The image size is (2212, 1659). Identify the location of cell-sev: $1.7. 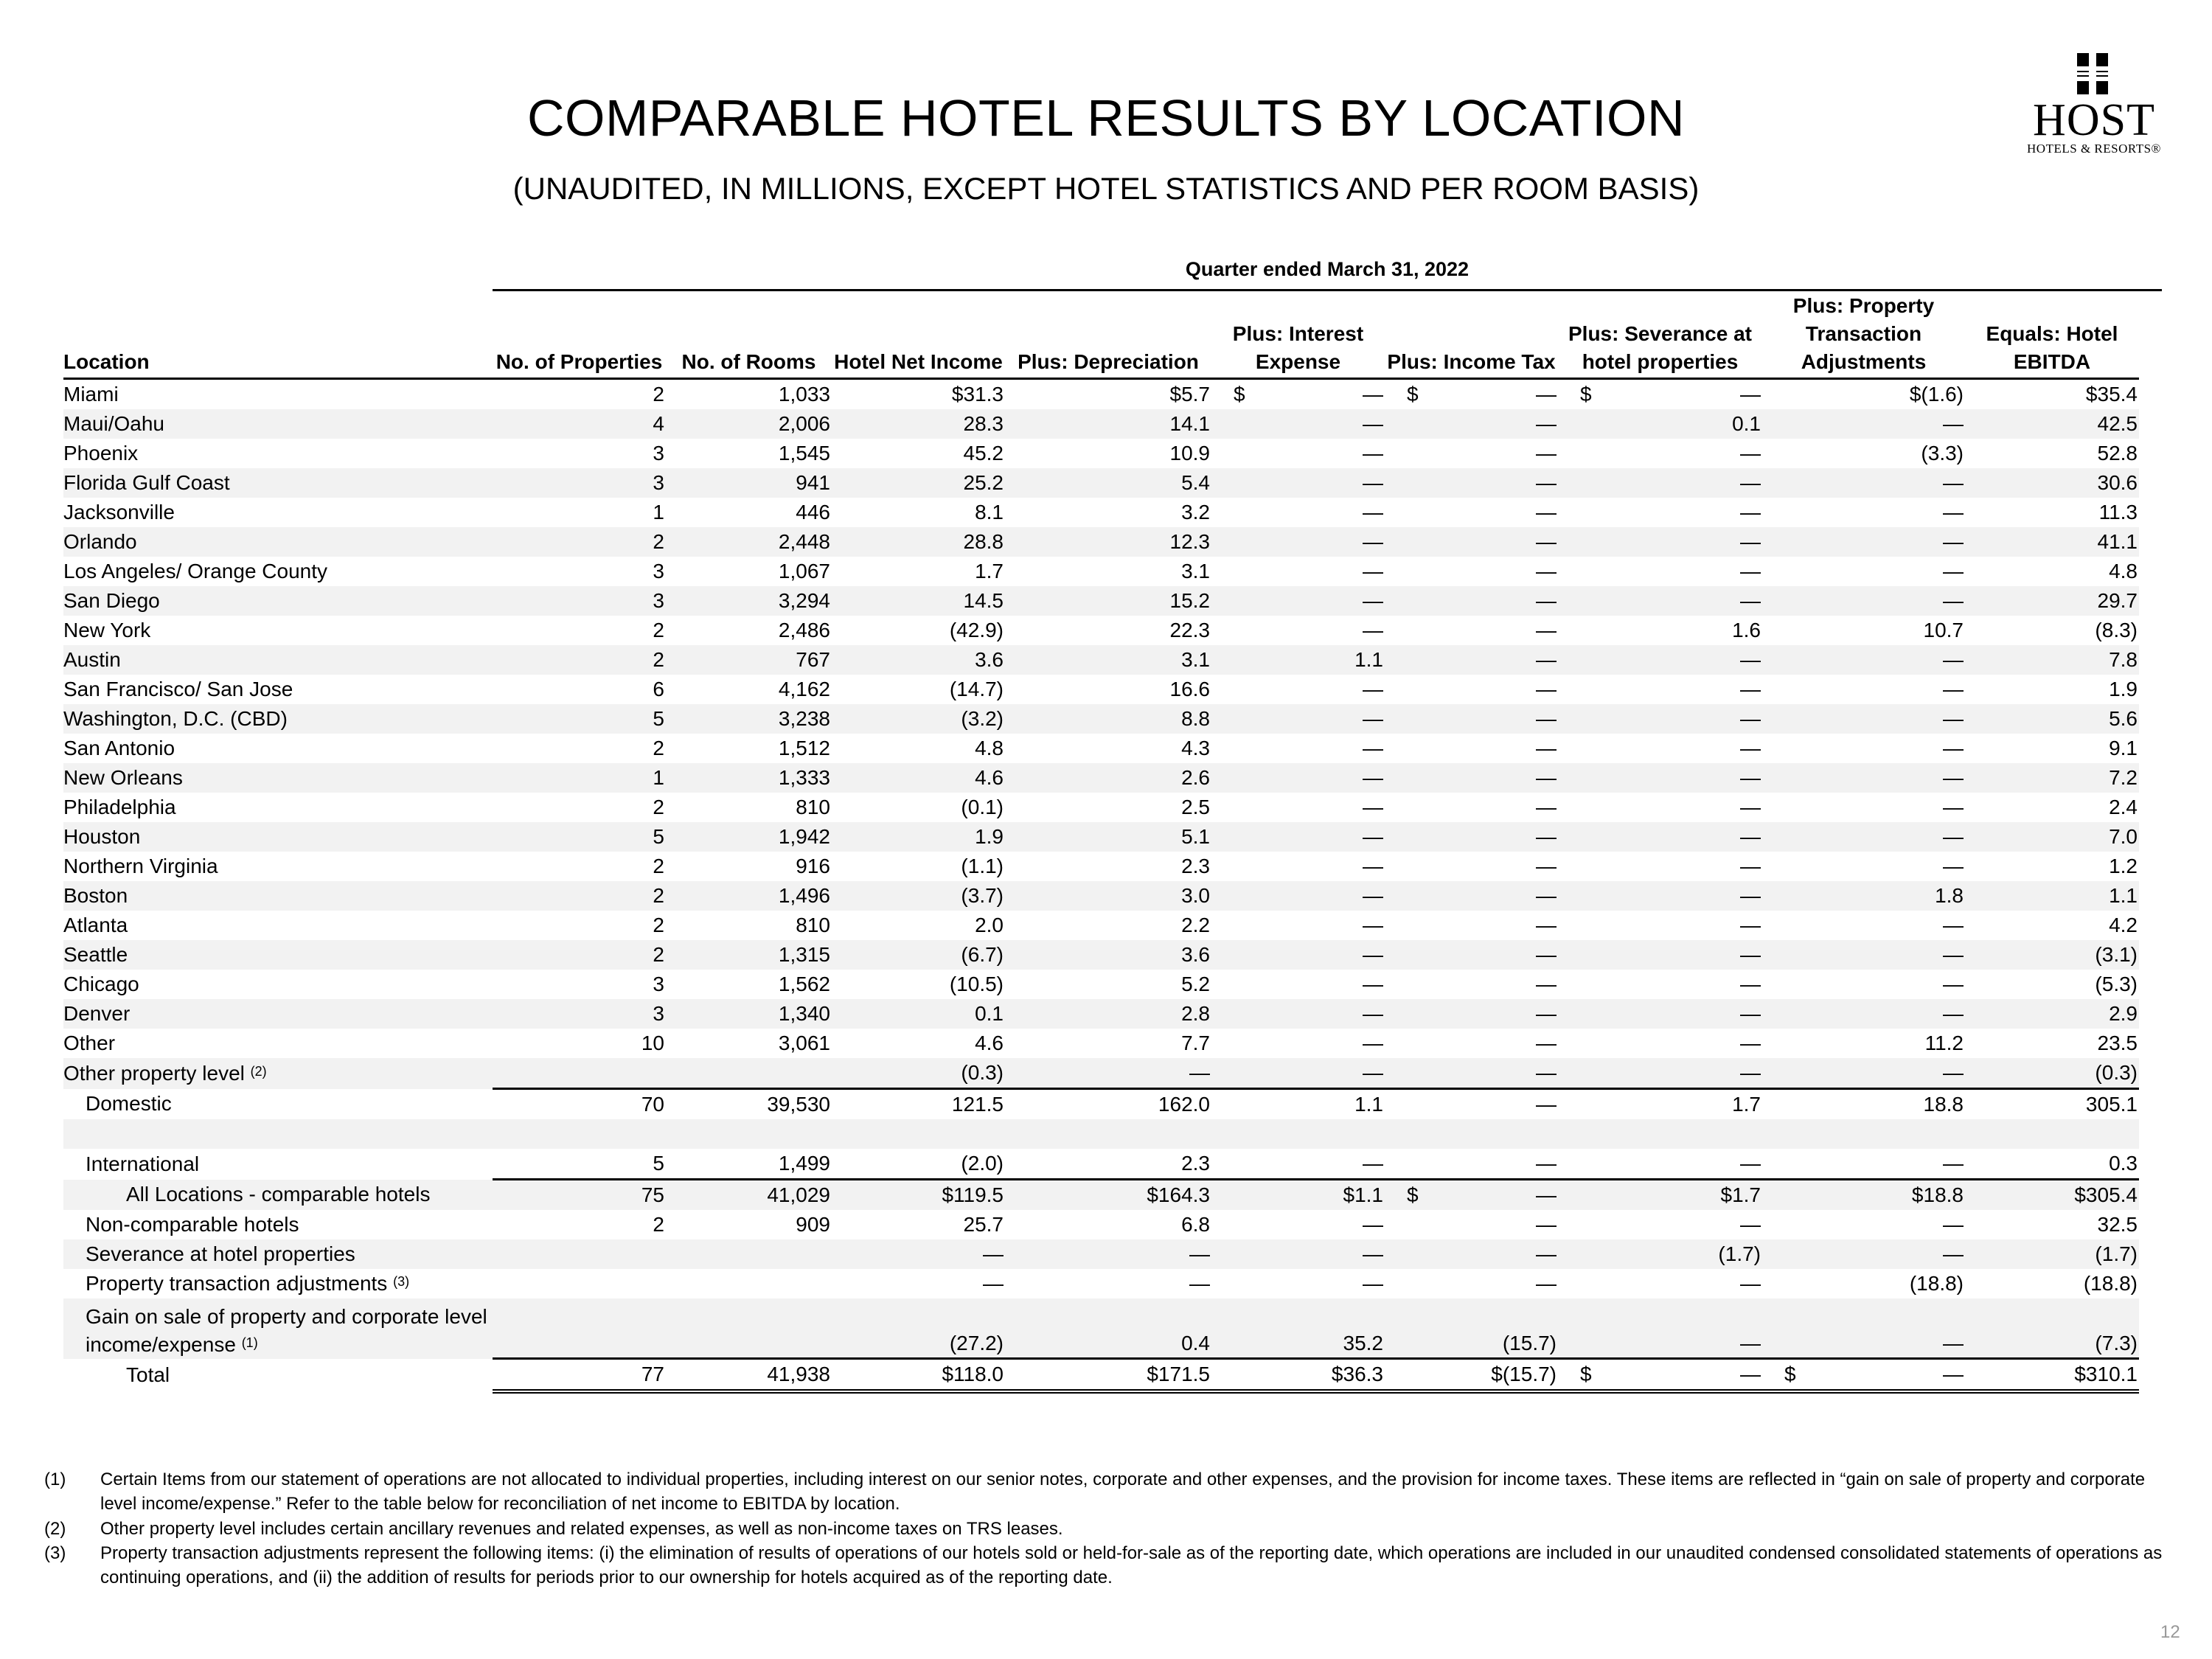
(1660, 1194).